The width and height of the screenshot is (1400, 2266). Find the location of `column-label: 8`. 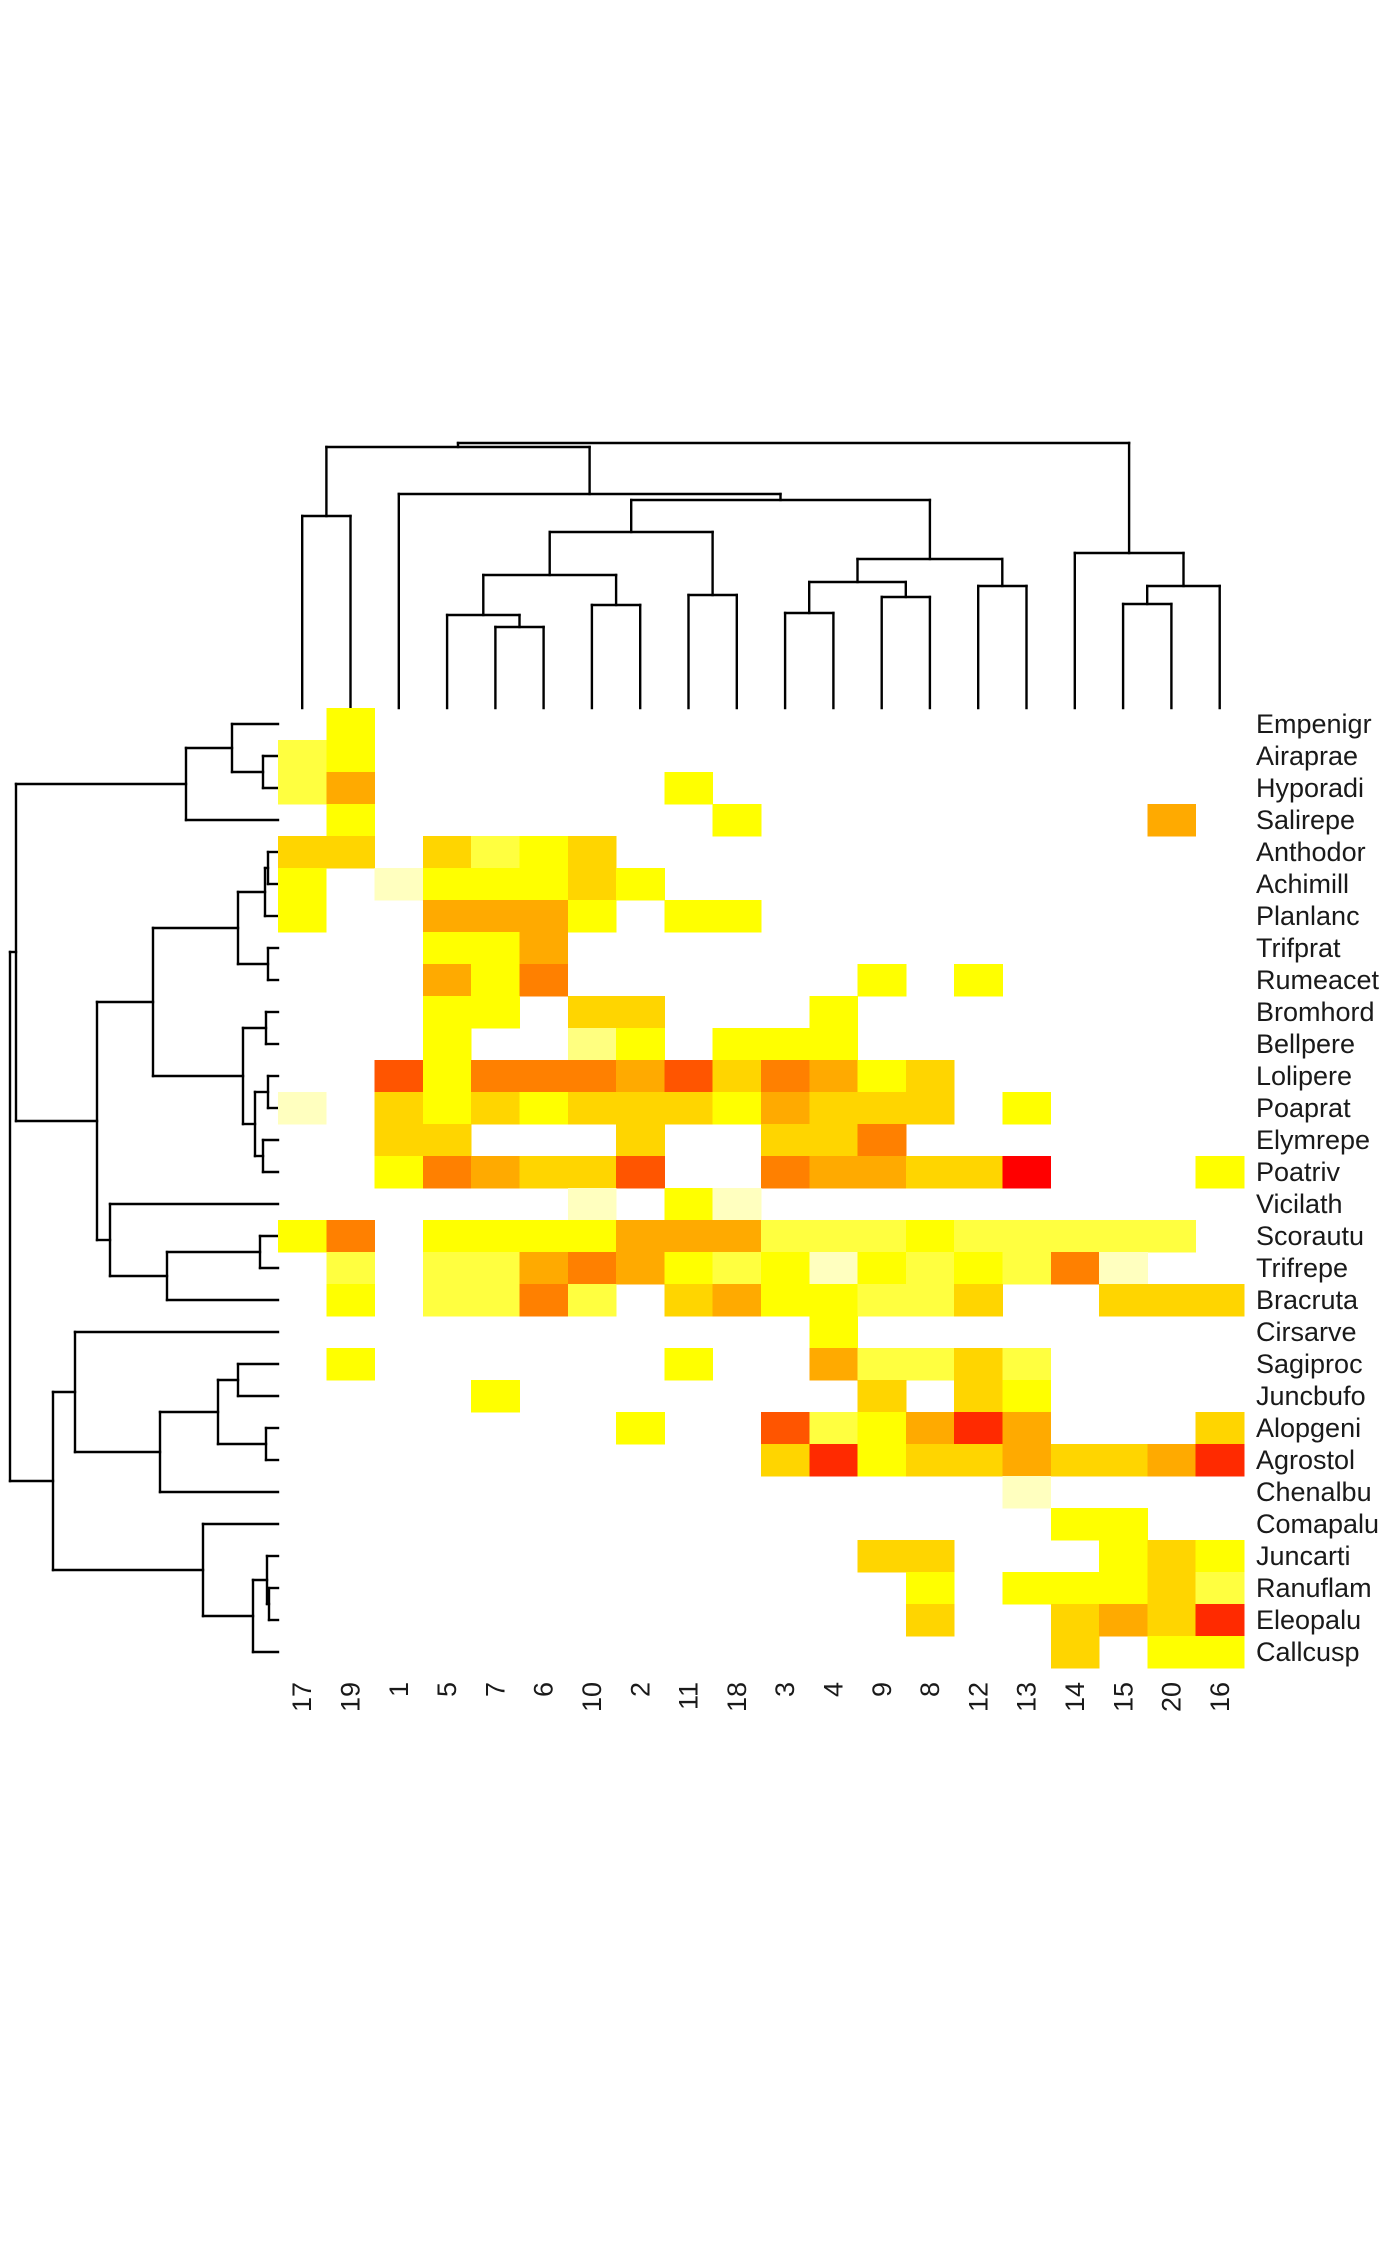

column-label: 8 is located at coordinates (930, 1689).